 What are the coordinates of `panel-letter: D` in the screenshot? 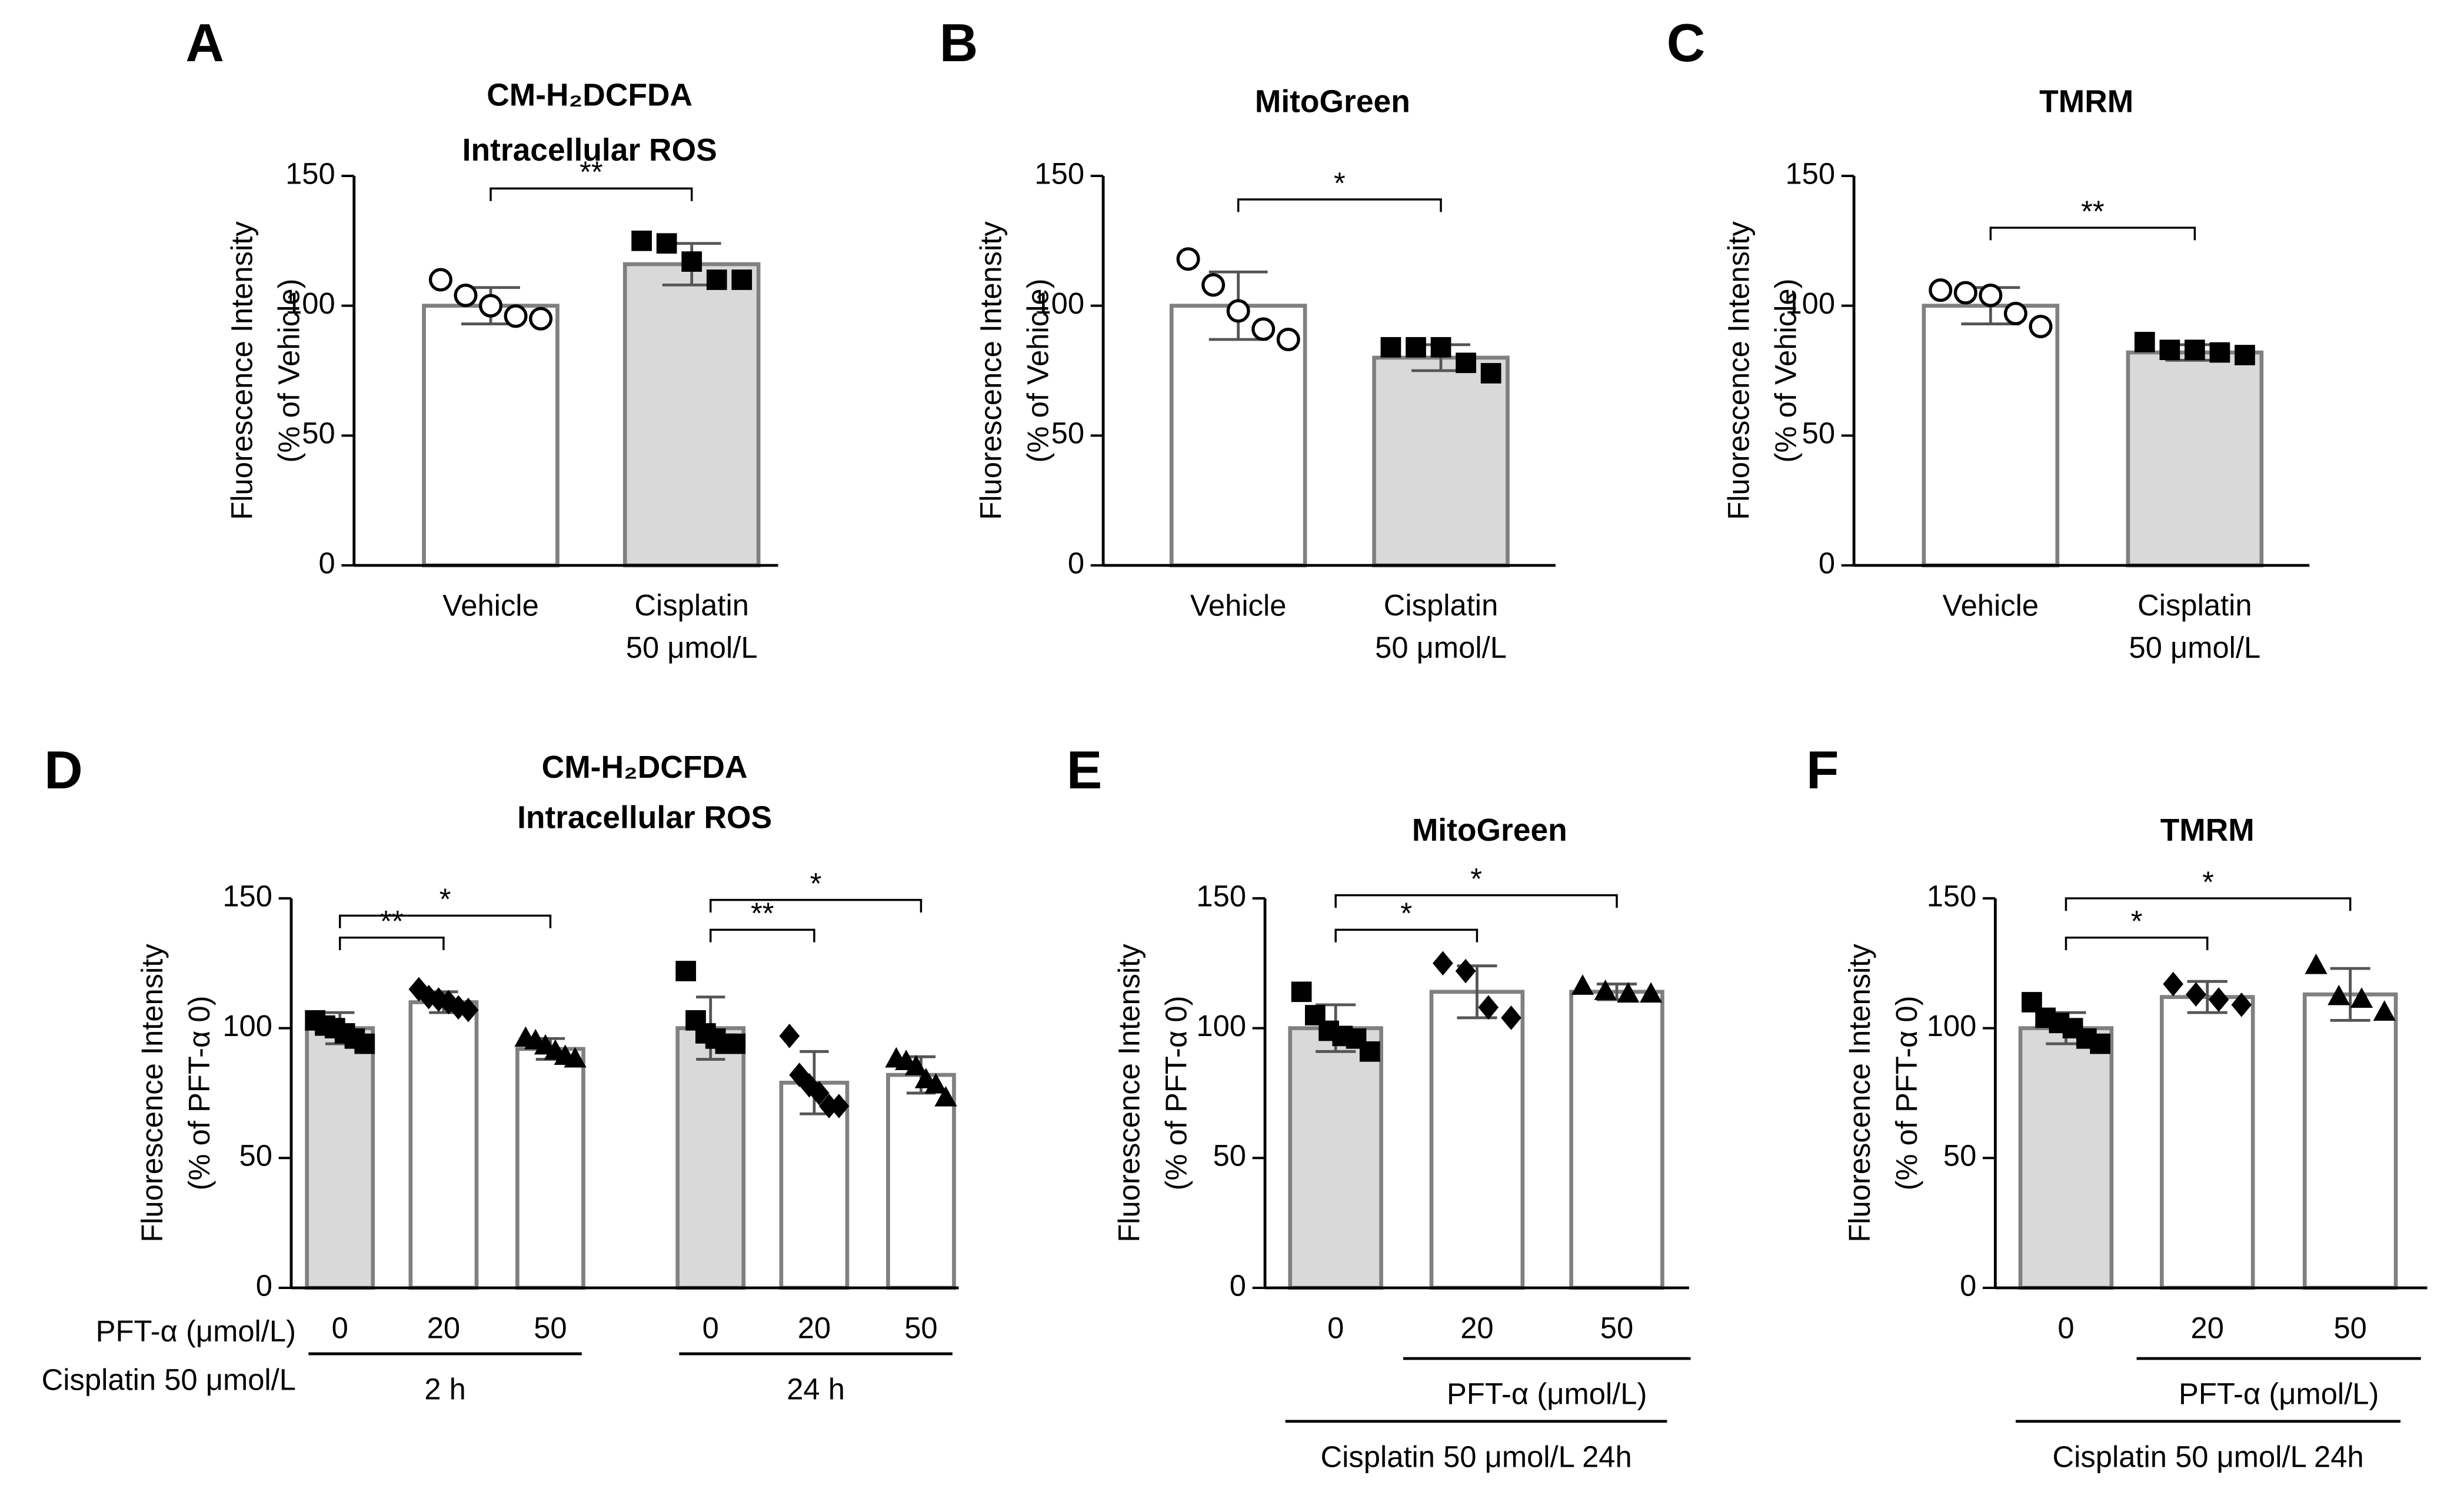 It's located at (63, 770).